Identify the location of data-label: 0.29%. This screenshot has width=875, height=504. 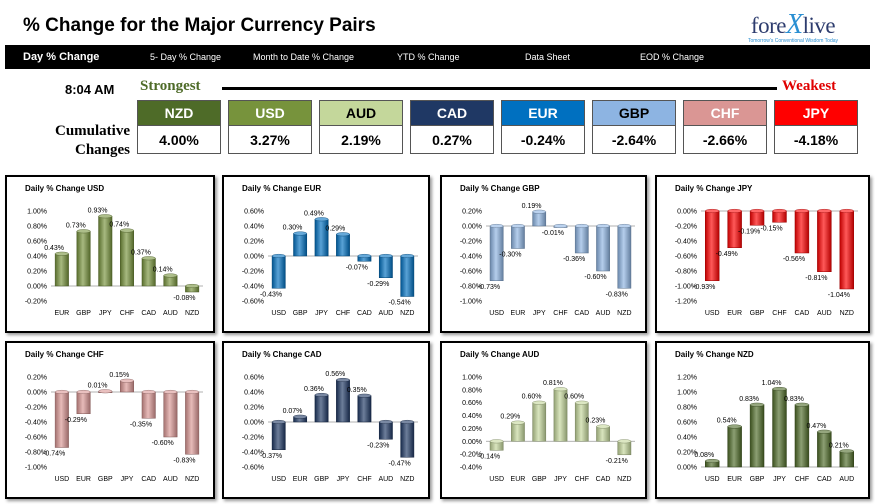
(510, 417).